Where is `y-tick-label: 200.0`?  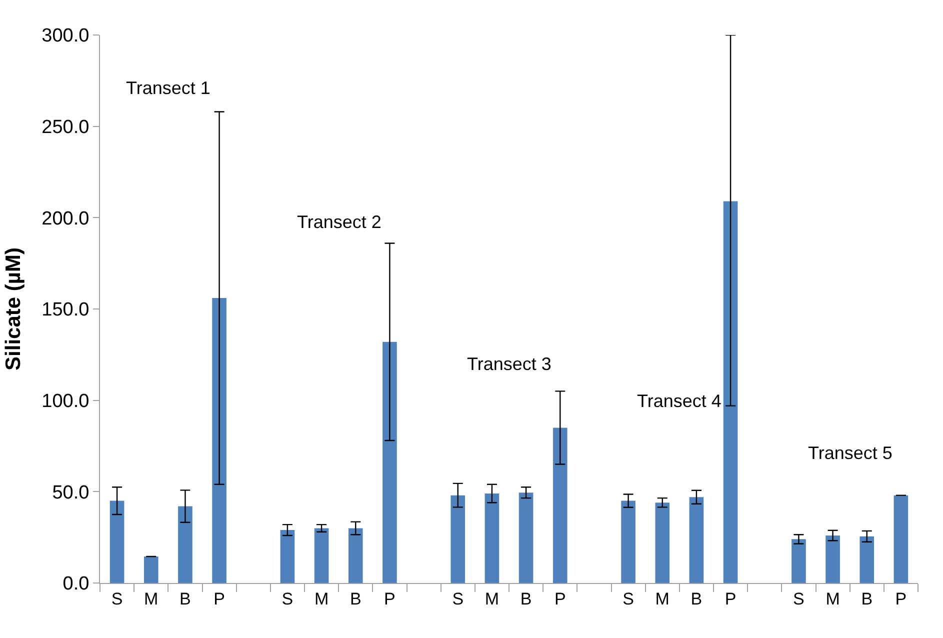 y-tick-label: 200.0 is located at coordinates (66, 219).